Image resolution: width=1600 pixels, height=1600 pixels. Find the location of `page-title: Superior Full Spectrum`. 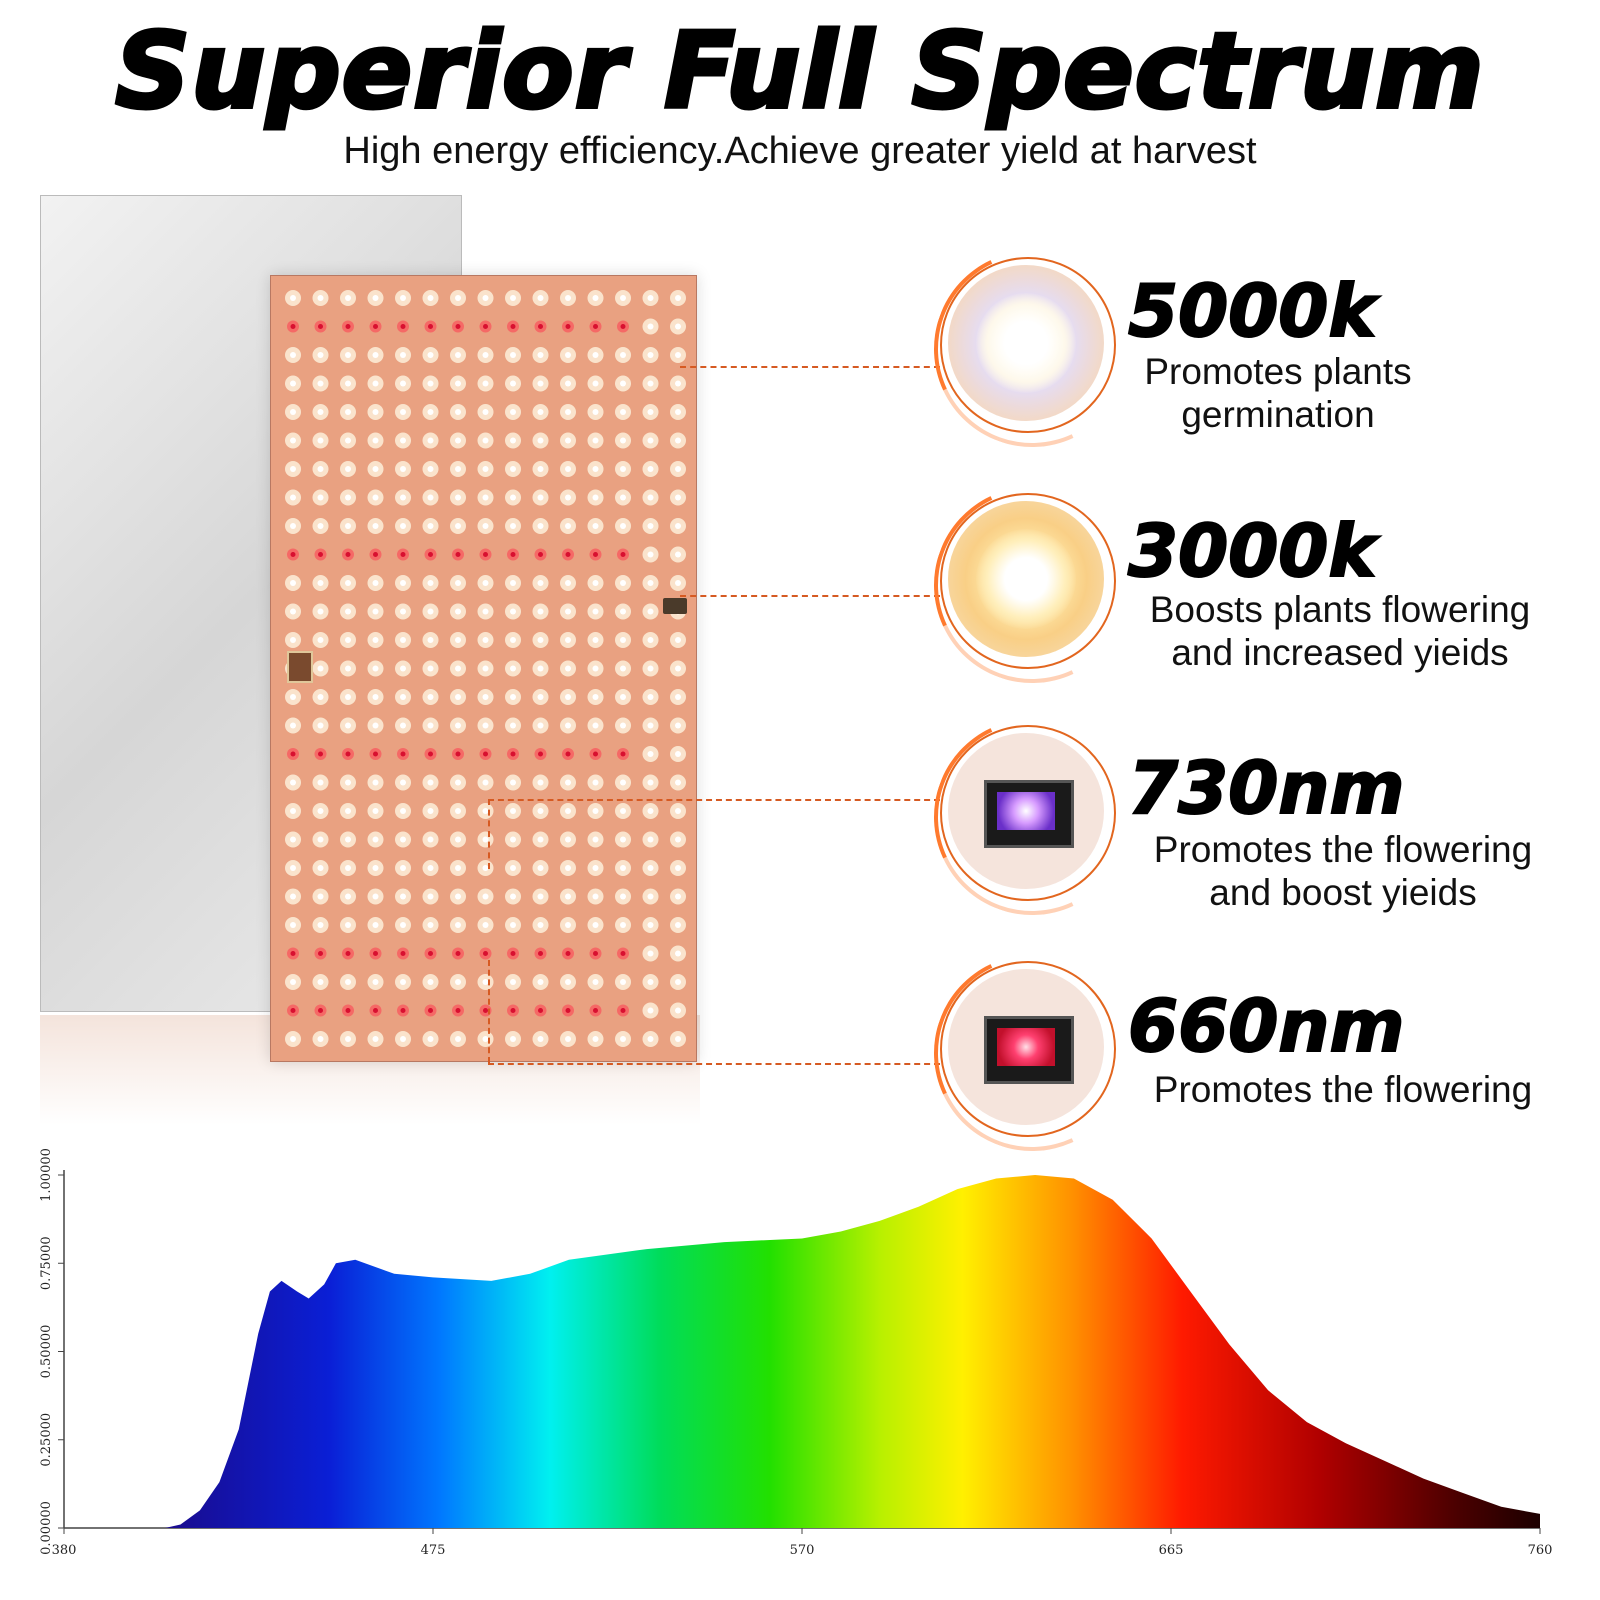

page-title: Superior Full Spectrum is located at coordinates (799, 71).